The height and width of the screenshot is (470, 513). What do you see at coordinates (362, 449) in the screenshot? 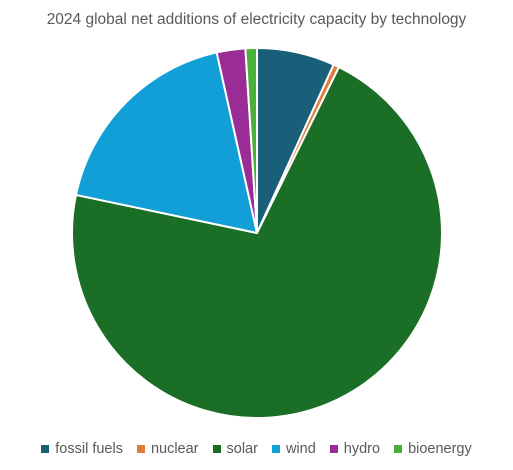
I see `legend-label: hydro` at bounding box center [362, 449].